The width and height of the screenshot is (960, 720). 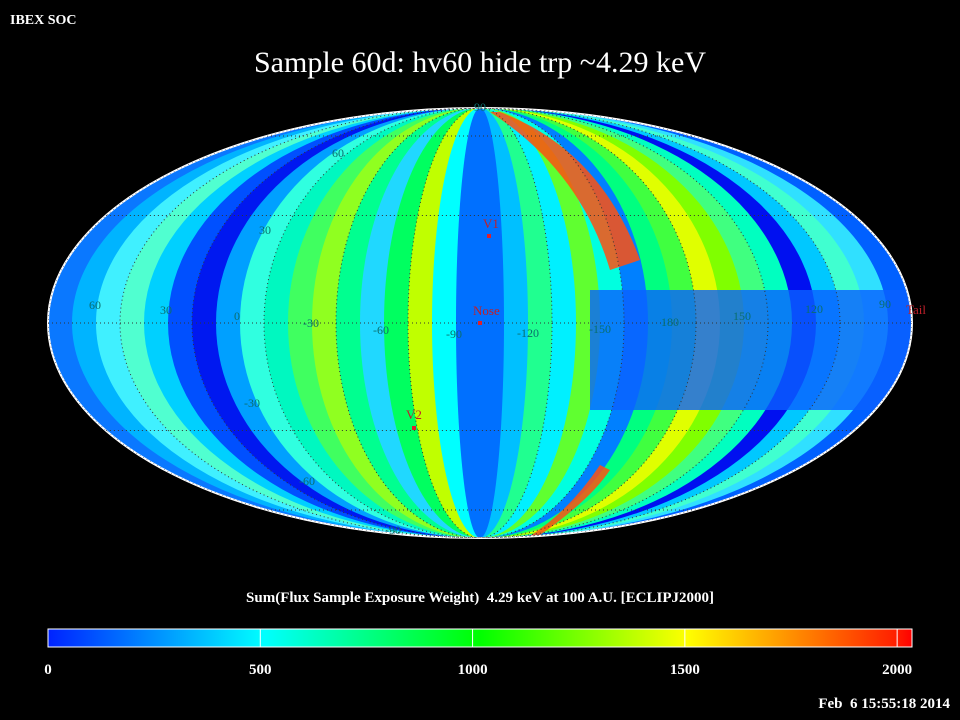 What do you see at coordinates (307, 481) in the screenshot?
I see `lat-label: -60` at bounding box center [307, 481].